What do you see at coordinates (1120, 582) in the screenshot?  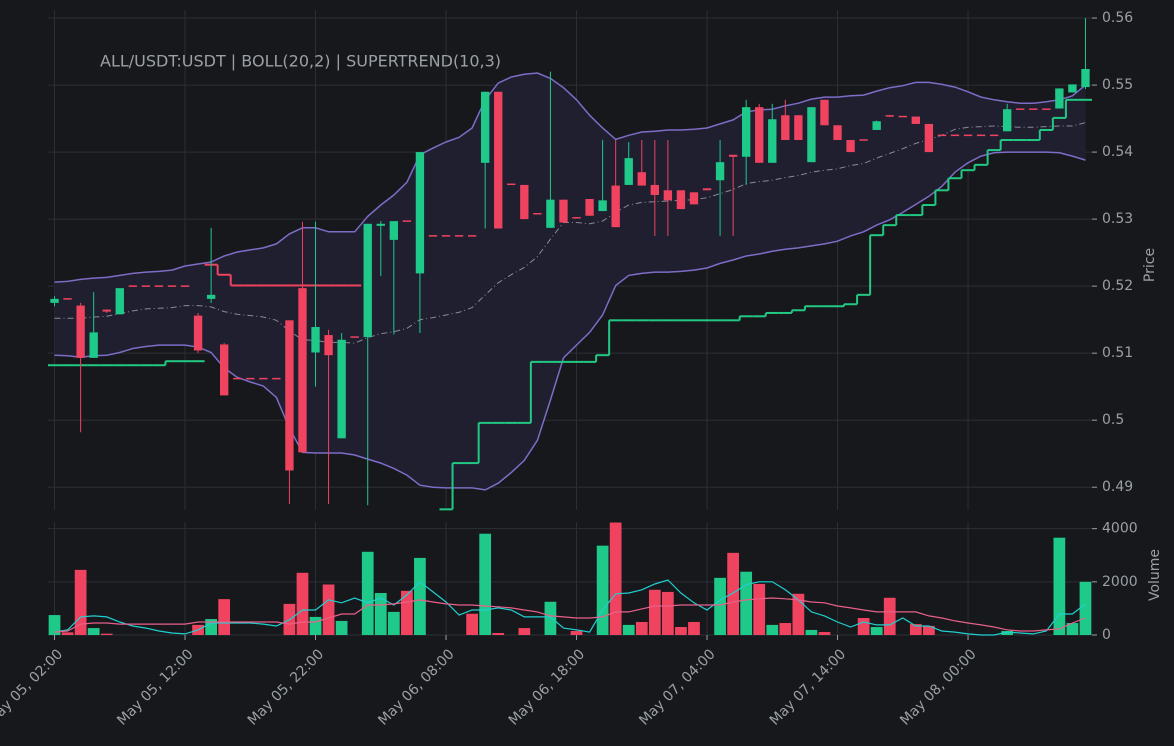 I see `y-tick-label: 2000` at bounding box center [1120, 582].